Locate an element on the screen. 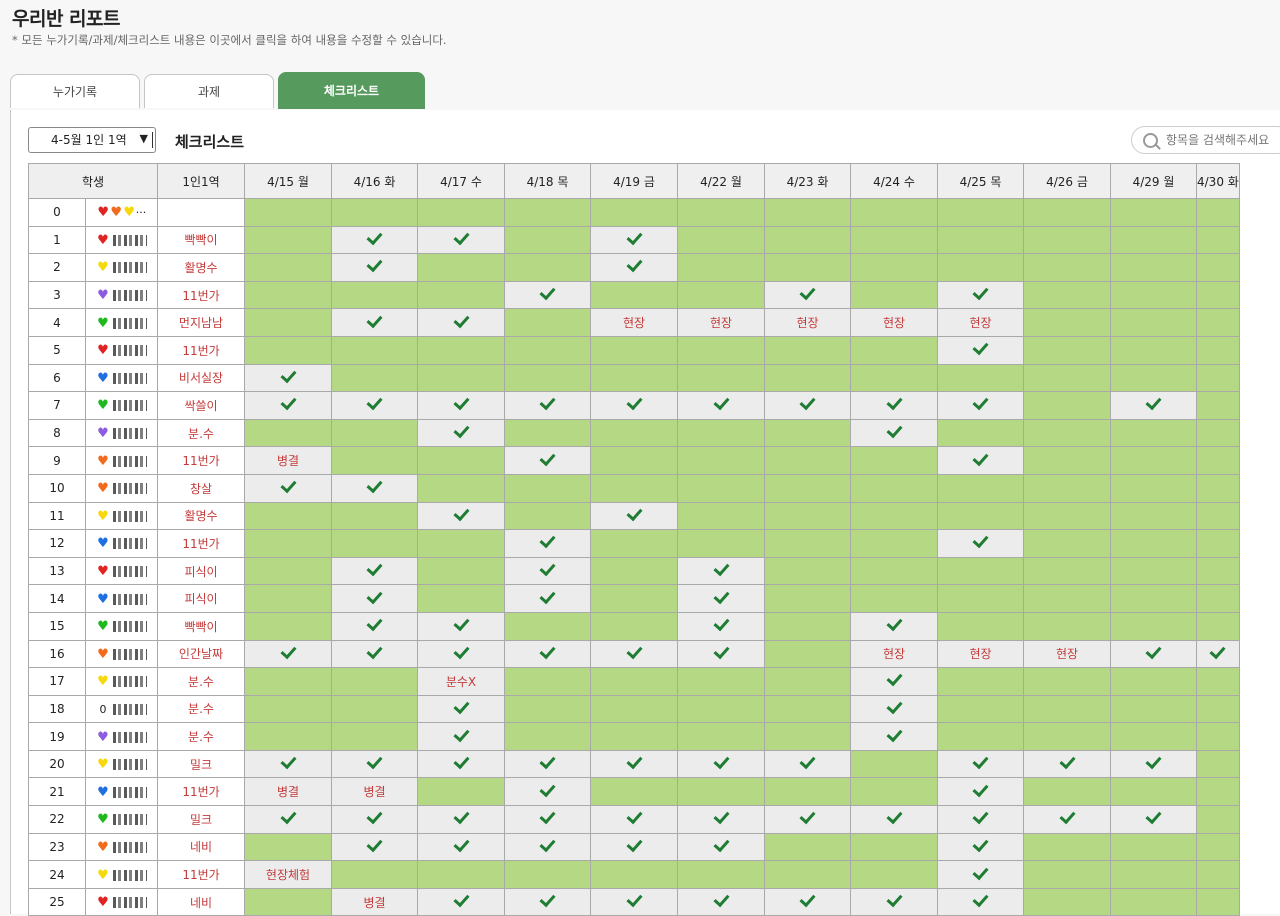 This screenshot has width=1280, height=916. role-cell is located at coordinates (201, 212).